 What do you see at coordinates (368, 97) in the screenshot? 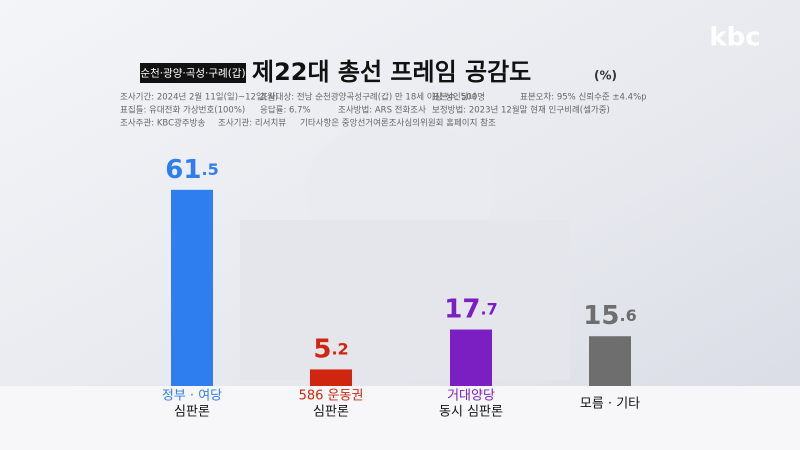
I see `survey-note: 조사대상: 전남 순천광양곡성구례(갑) 만 18세 이상 성인남녀` at bounding box center [368, 97].